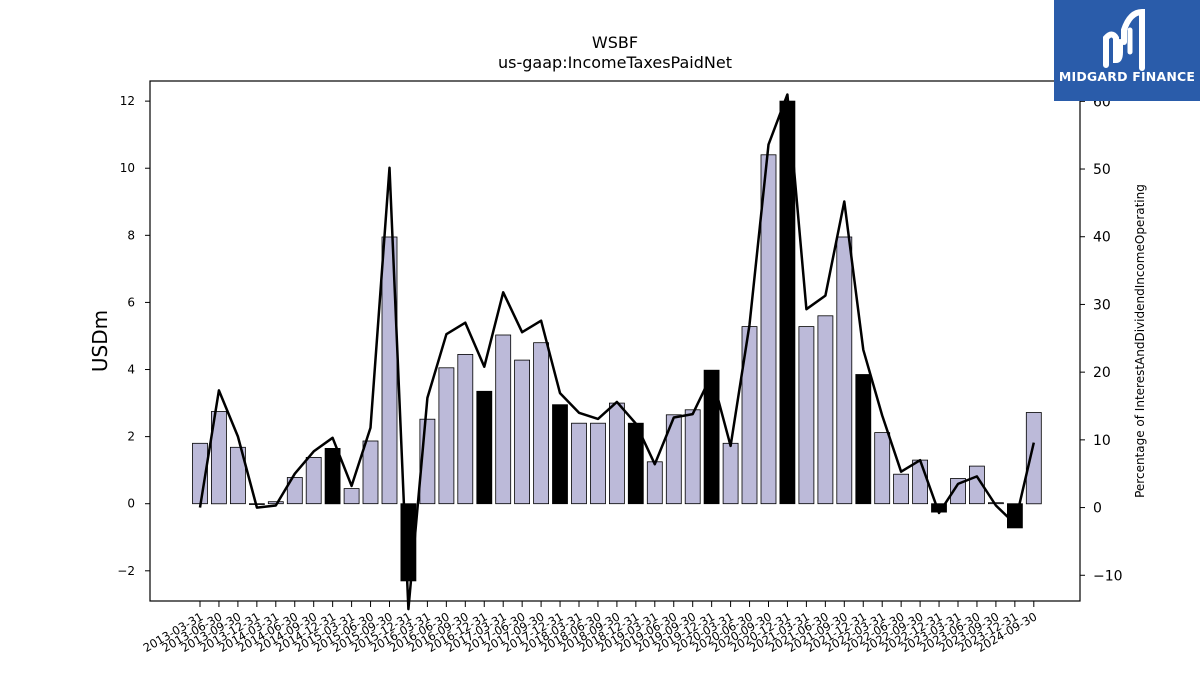 This screenshot has height=675, width=1200. What do you see at coordinates (615, 62) in the screenshot?
I see `chart-subtitle: us-gaap:IncomeTaxesPaidNet` at bounding box center [615, 62].